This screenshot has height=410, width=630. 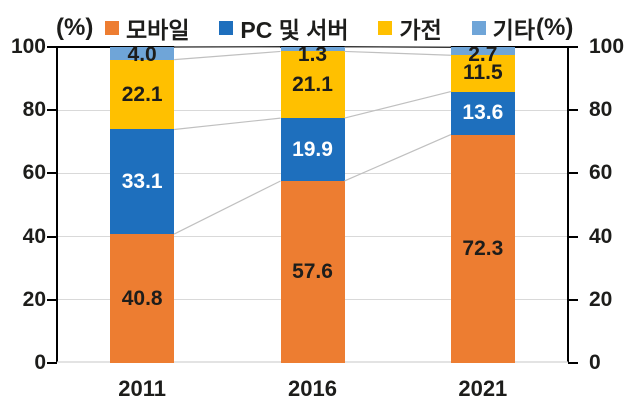 I want to click on y-tick-label-right-80: 80, so click(x=601, y=110).